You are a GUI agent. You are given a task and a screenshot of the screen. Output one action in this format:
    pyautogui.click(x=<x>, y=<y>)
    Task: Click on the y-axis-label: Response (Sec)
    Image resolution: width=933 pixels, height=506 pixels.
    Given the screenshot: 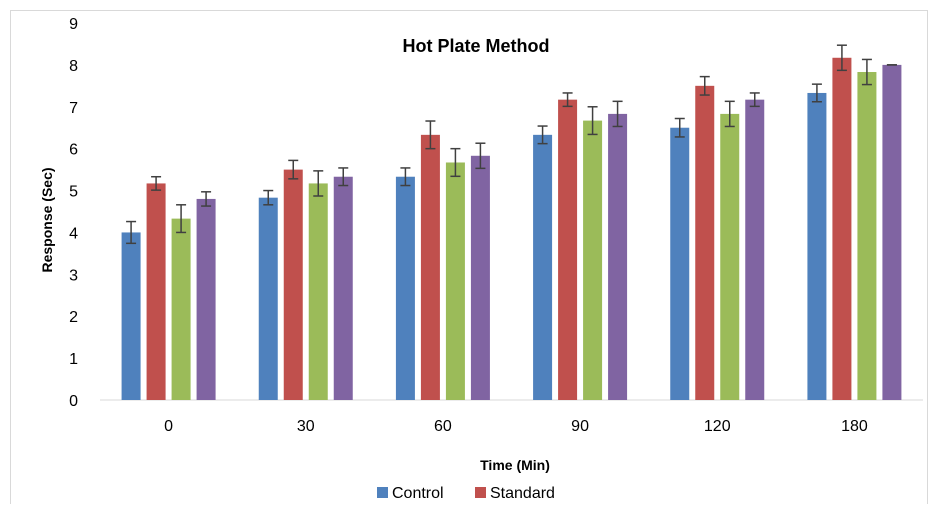 What is the action you would take?
    pyautogui.click(x=47, y=219)
    